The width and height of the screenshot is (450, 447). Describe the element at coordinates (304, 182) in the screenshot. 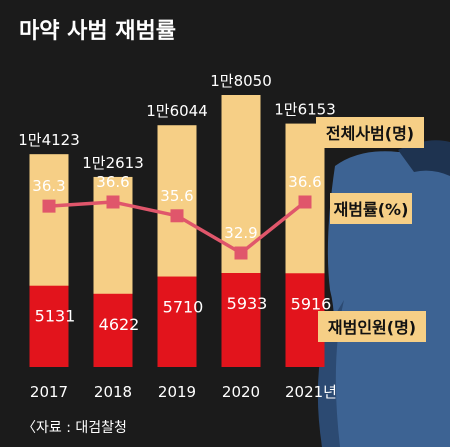

I see `rate-value-label-4: 36.6` at that location.